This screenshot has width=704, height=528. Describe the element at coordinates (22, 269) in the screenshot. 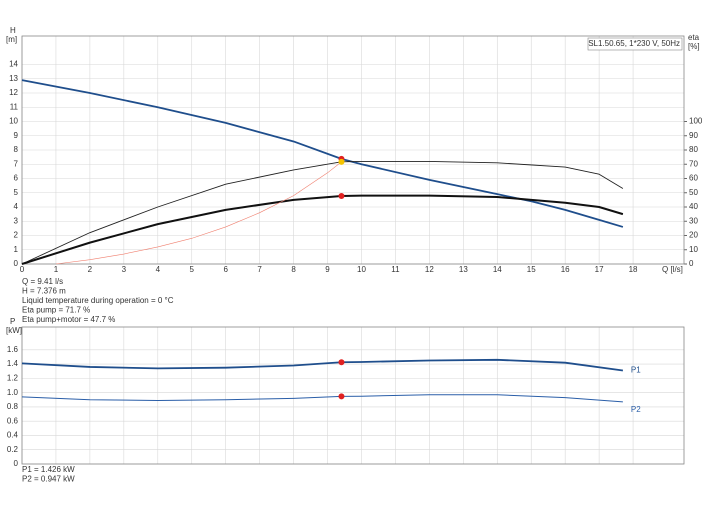

I see `x-tick-label: 0` at that location.